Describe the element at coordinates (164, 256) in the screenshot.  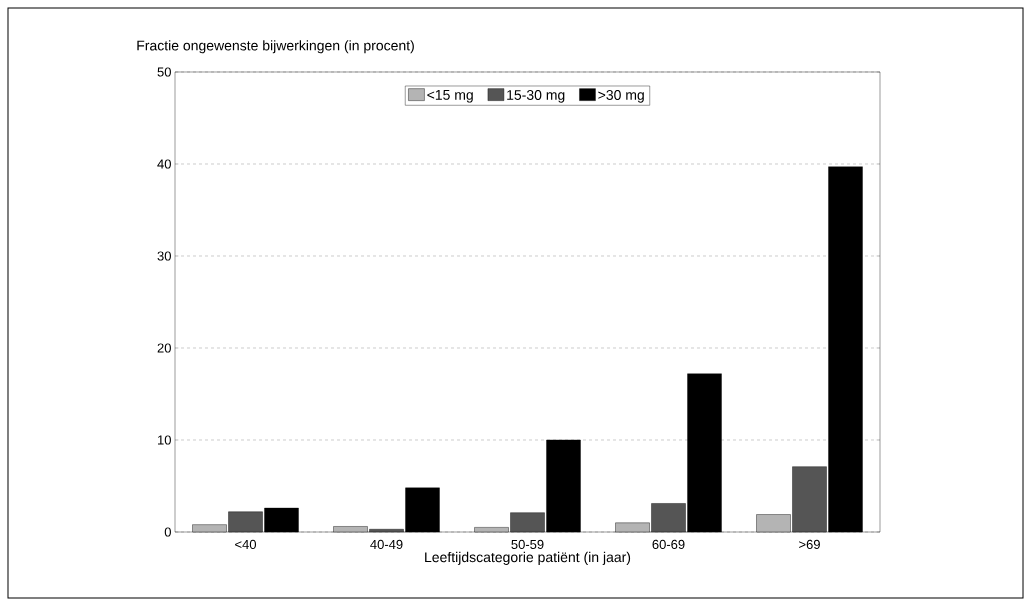
I see `y-tick-label: 30` at that location.